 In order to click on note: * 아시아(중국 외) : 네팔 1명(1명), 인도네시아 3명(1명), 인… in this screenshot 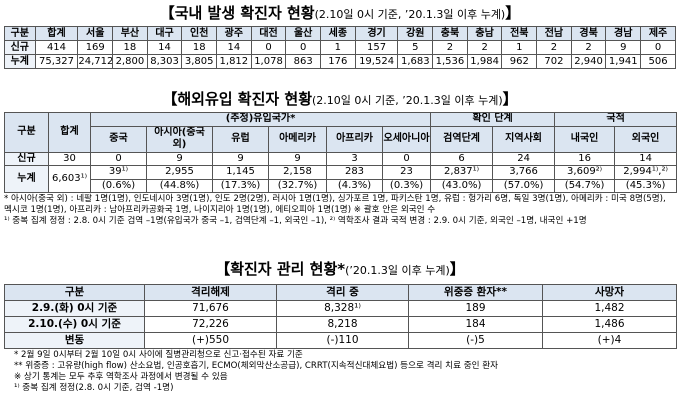, I will do `click(335, 204)`.